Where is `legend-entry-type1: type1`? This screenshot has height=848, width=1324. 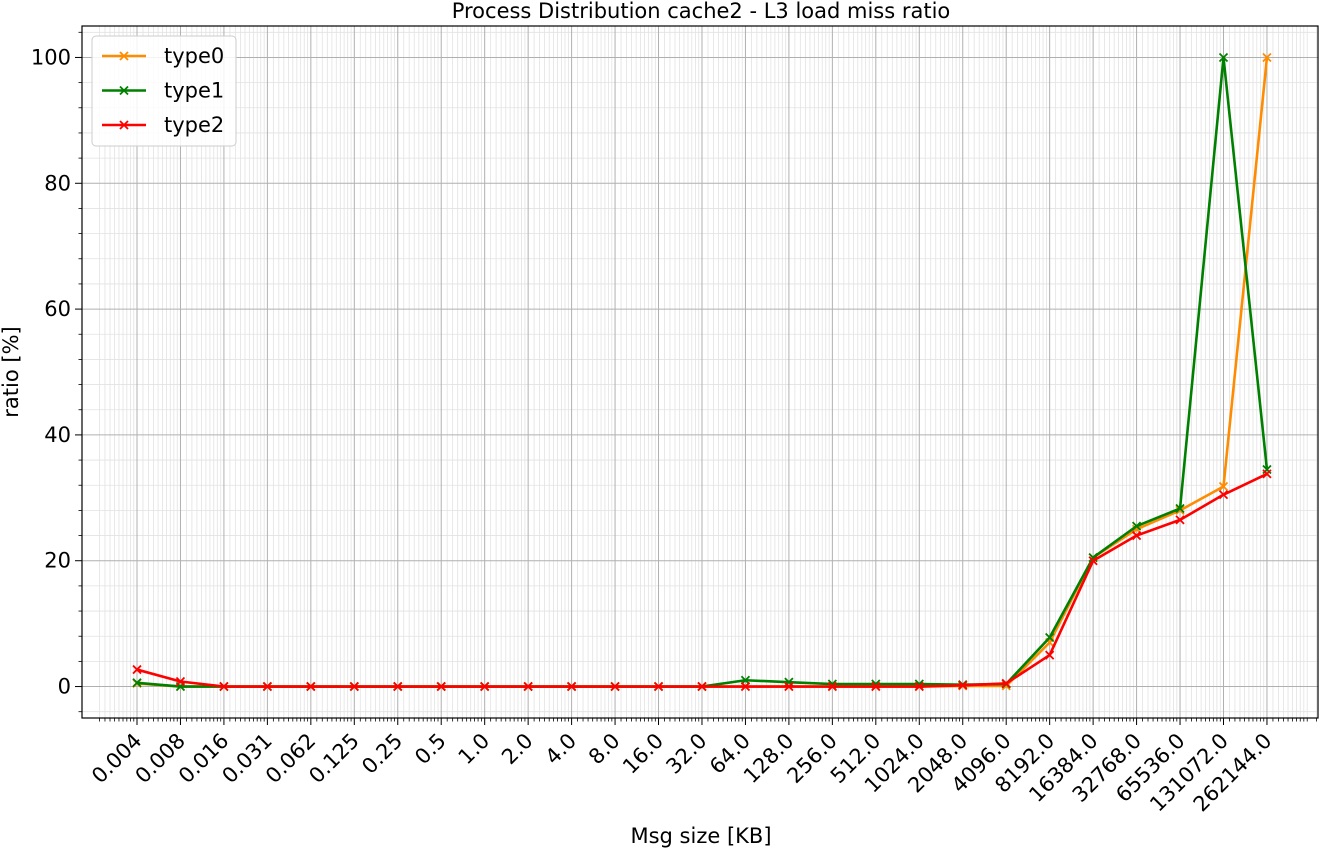 legend-entry-type1: type1 is located at coordinates (163, 91).